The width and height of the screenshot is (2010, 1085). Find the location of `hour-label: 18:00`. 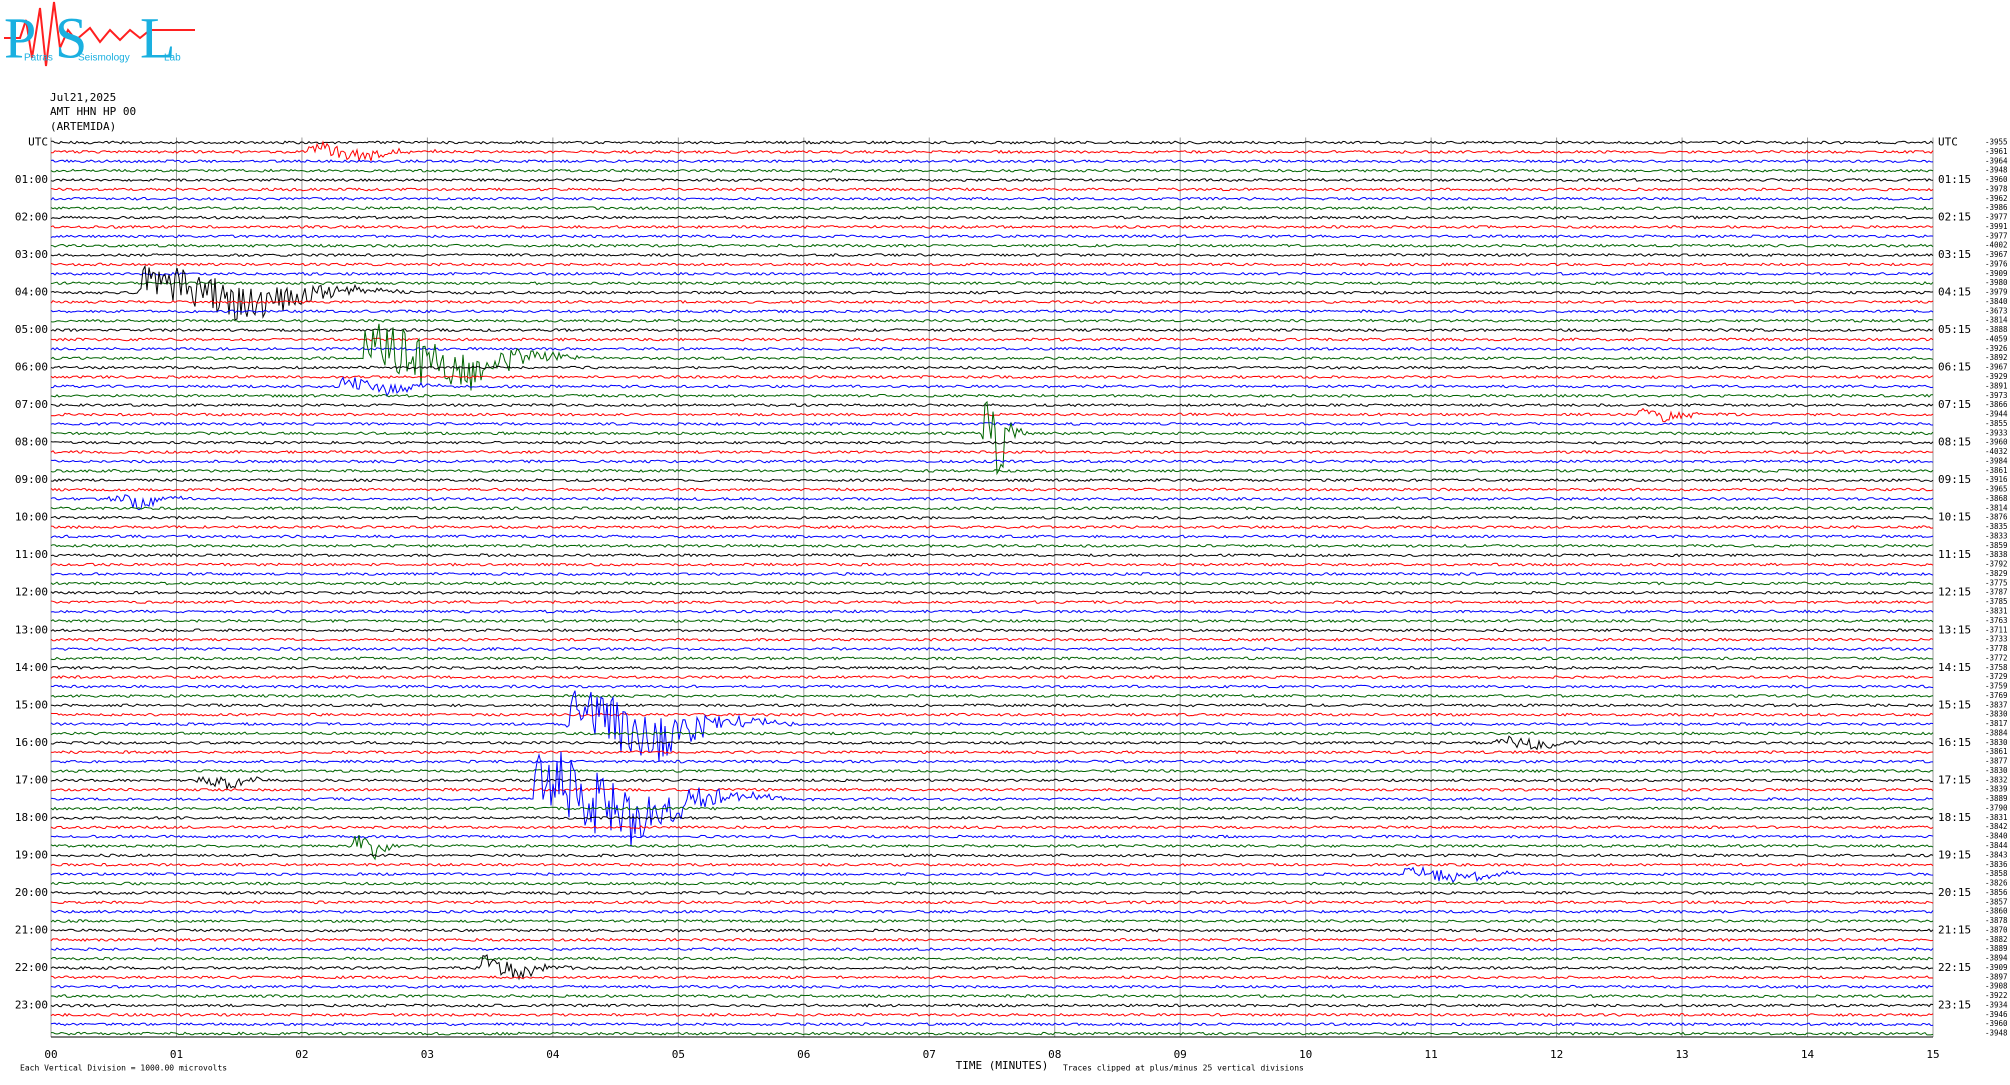

hour-label: 18:00 is located at coordinates (31, 817).